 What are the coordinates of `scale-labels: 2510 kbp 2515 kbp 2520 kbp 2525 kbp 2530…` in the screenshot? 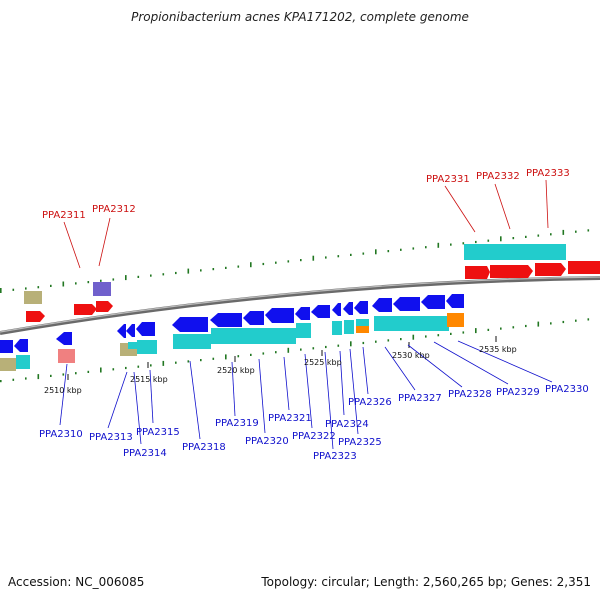 It's located at (280, 370).